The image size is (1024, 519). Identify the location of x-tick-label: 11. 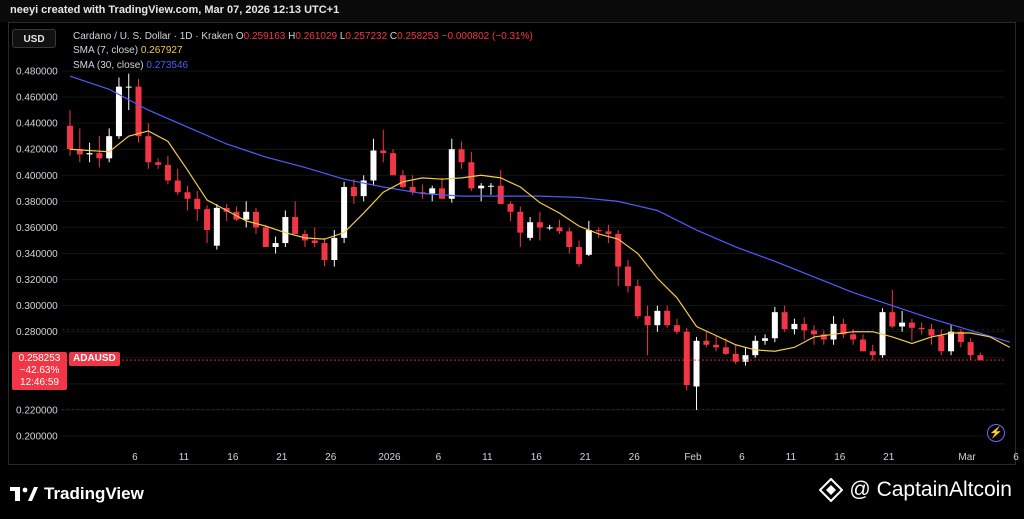
(184, 457).